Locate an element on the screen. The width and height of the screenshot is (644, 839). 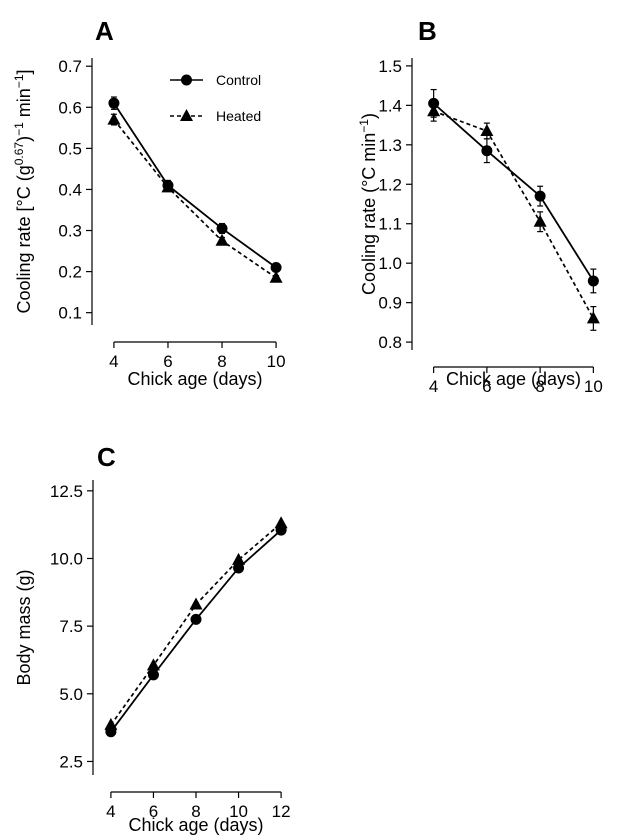
y-tick-label: 1.5 is located at coordinates (390, 66).